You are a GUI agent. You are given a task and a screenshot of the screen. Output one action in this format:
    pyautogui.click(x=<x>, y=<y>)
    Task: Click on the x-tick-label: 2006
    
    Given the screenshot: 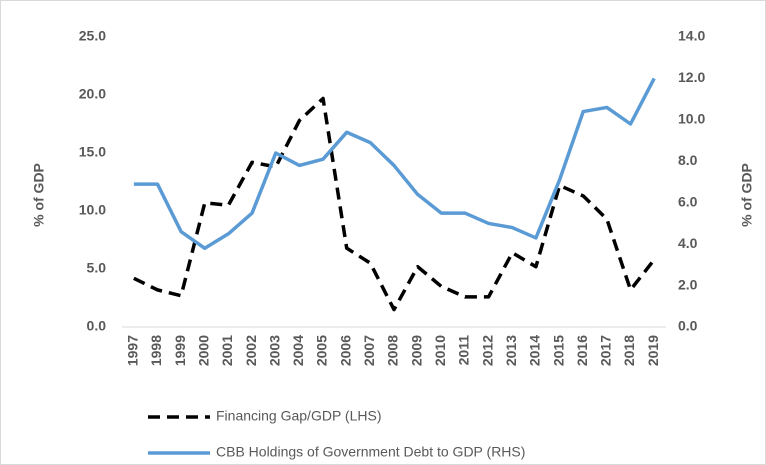 What is the action you would take?
    pyautogui.click(x=345, y=350)
    